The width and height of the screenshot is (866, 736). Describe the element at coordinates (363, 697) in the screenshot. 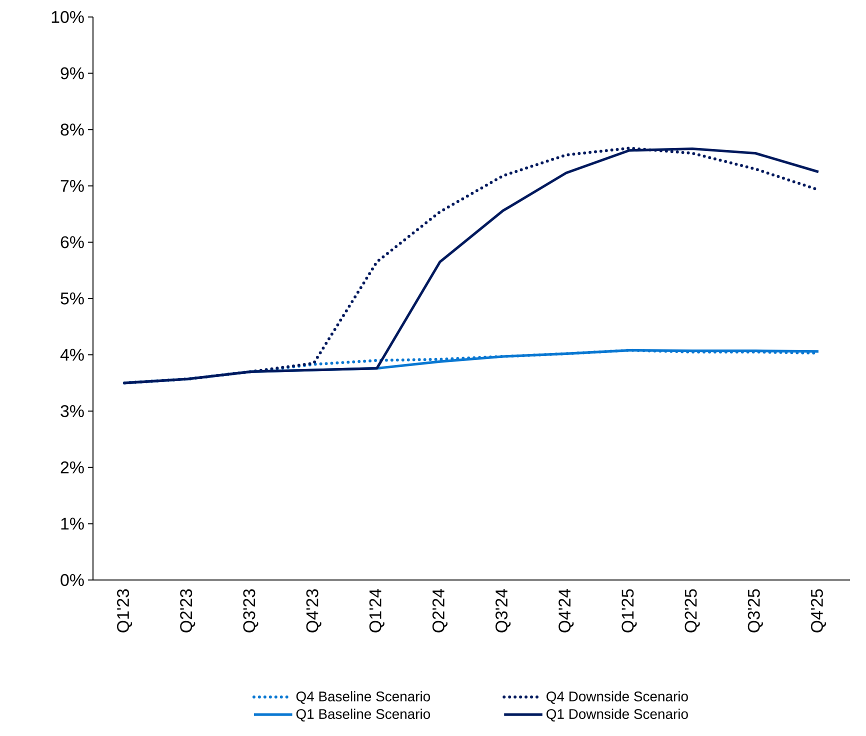

I see `legend-label: Q4 Baseline Scenario` at that location.